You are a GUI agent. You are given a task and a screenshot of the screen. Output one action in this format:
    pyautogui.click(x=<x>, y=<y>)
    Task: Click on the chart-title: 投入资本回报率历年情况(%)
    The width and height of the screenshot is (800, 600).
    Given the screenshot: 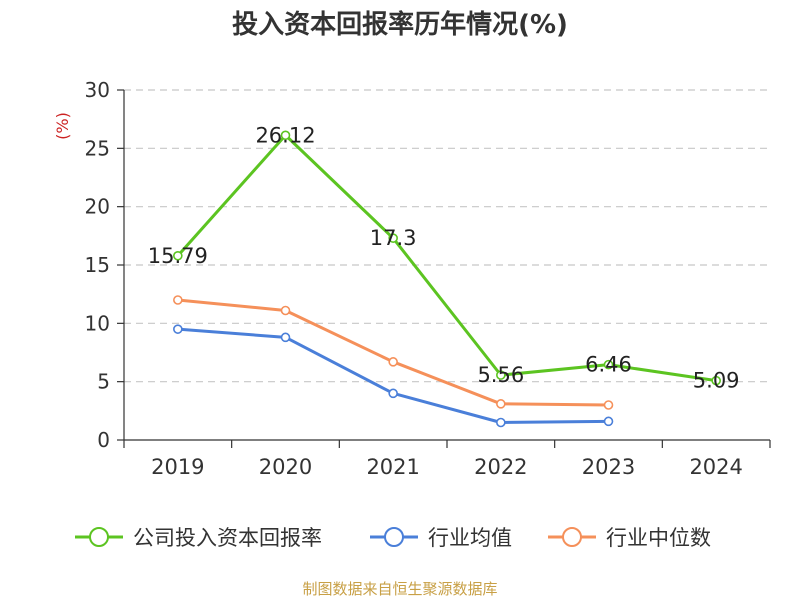 What is the action you would take?
    pyautogui.click(x=400, y=25)
    